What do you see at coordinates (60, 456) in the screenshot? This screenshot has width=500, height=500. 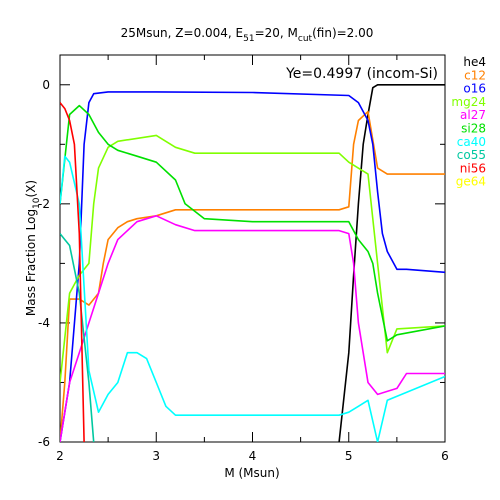 I see `x-tick-label: 2` at bounding box center [60, 456].